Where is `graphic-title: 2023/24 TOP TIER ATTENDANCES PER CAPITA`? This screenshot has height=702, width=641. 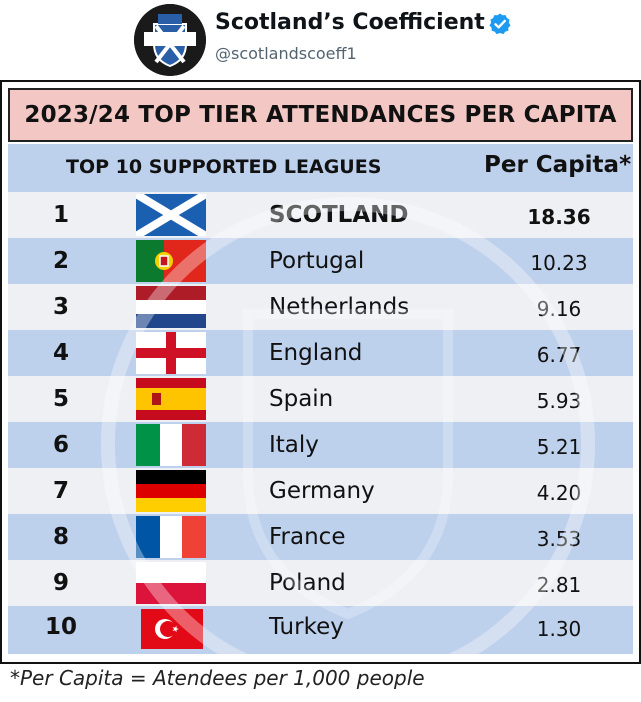 graphic-title: 2023/24 TOP TIER ATTENDANCES PER CAPITA is located at coordinates (320, 115).